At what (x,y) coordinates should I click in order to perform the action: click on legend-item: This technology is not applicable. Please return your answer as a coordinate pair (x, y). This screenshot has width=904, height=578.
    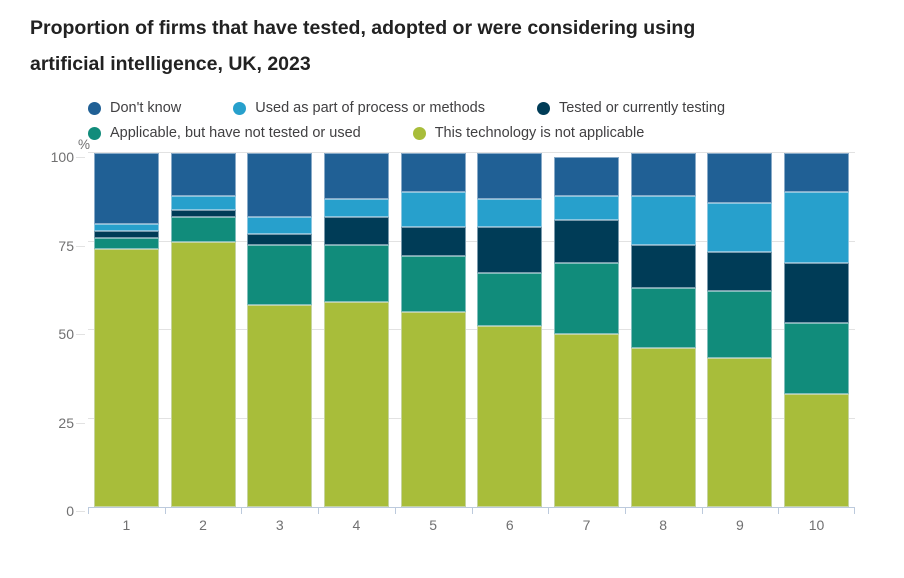
    Looking at the image, I should click on (528, 133).